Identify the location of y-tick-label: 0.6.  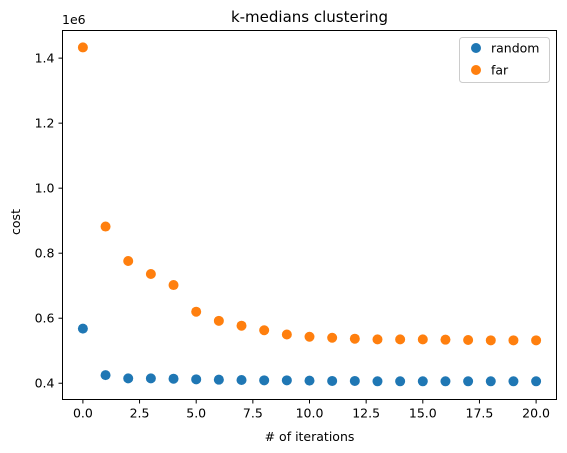
(45, 318).